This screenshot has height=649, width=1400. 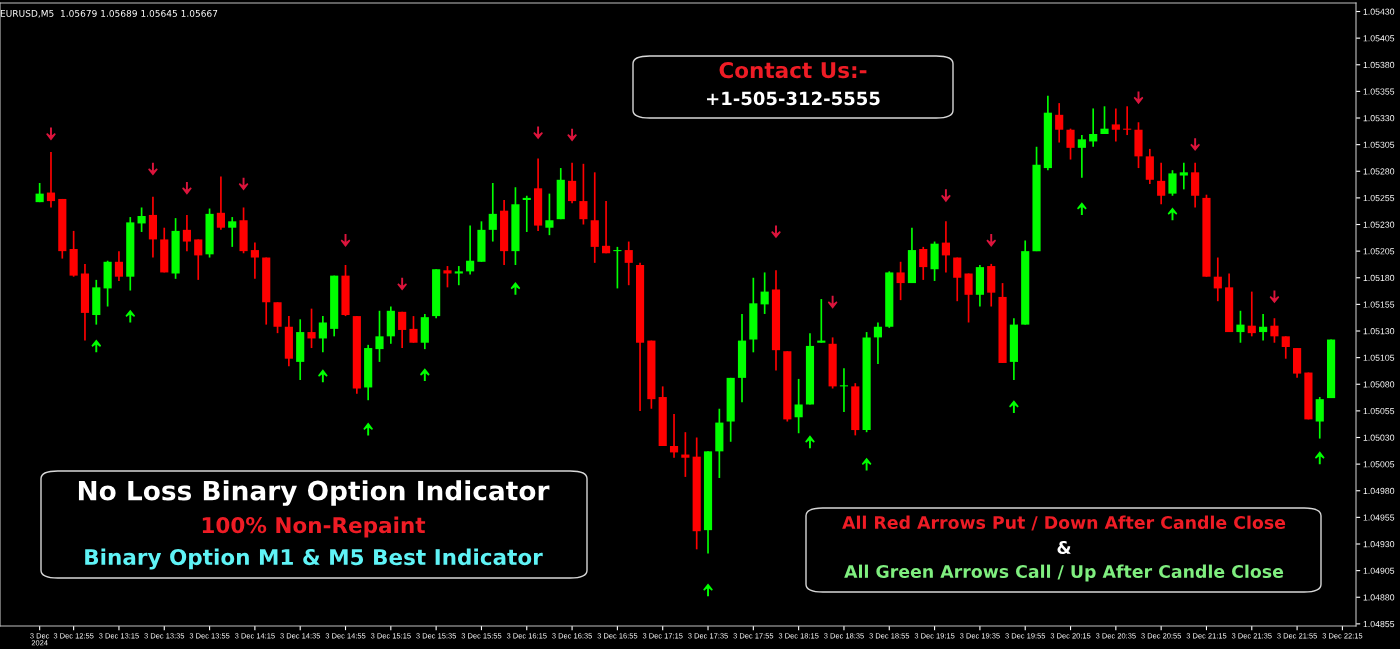 I want to click on y-tick-label: 1.05105, so click(x=1379, y=357).